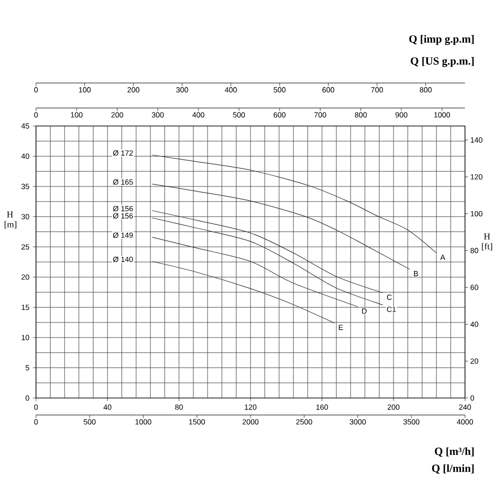 The height and width of the screenshot is (500, 500). I want to click on x-axis-title: Q [m³/h], so click(454, 452).